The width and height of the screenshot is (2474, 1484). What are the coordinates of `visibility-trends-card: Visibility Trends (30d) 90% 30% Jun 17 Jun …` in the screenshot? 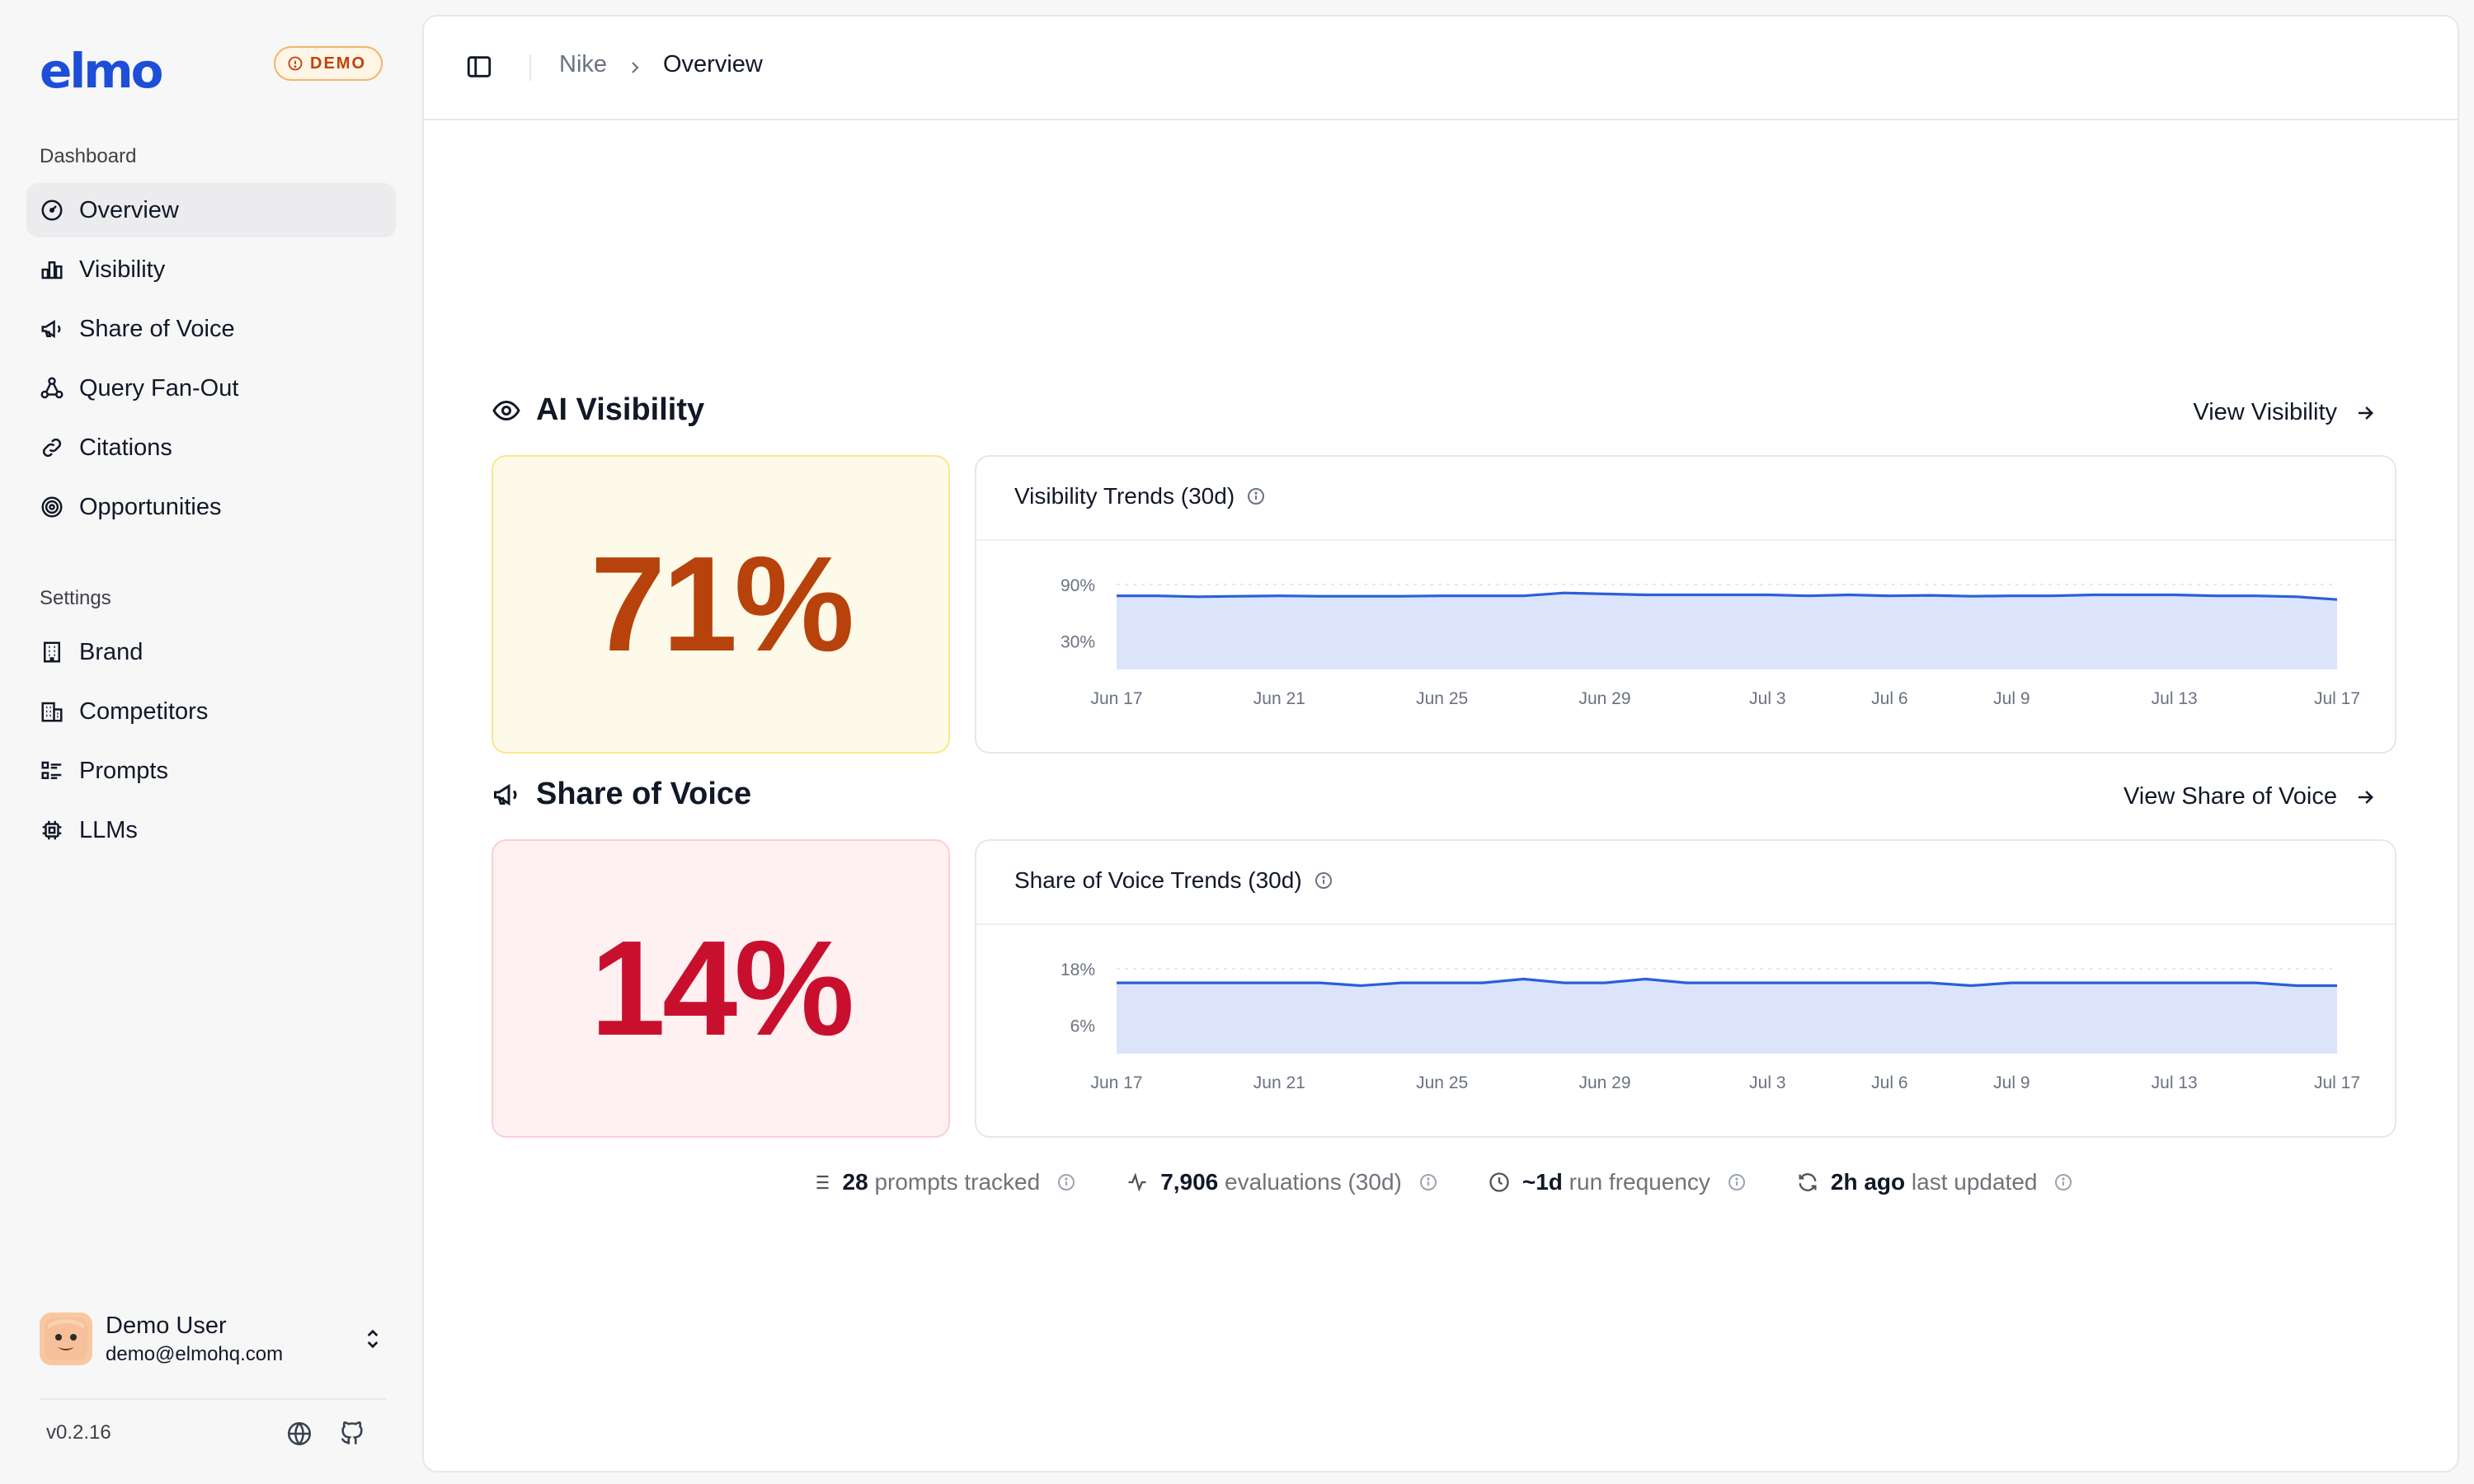 It's located at (1685, 604).